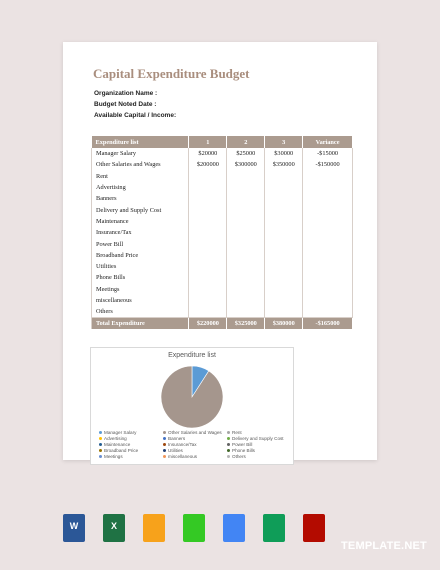 This screenshot has height=570, width=440. Describe the element at coordinates (140, 244) in the screenshot. I see `row-label: Power Bill` at that location.